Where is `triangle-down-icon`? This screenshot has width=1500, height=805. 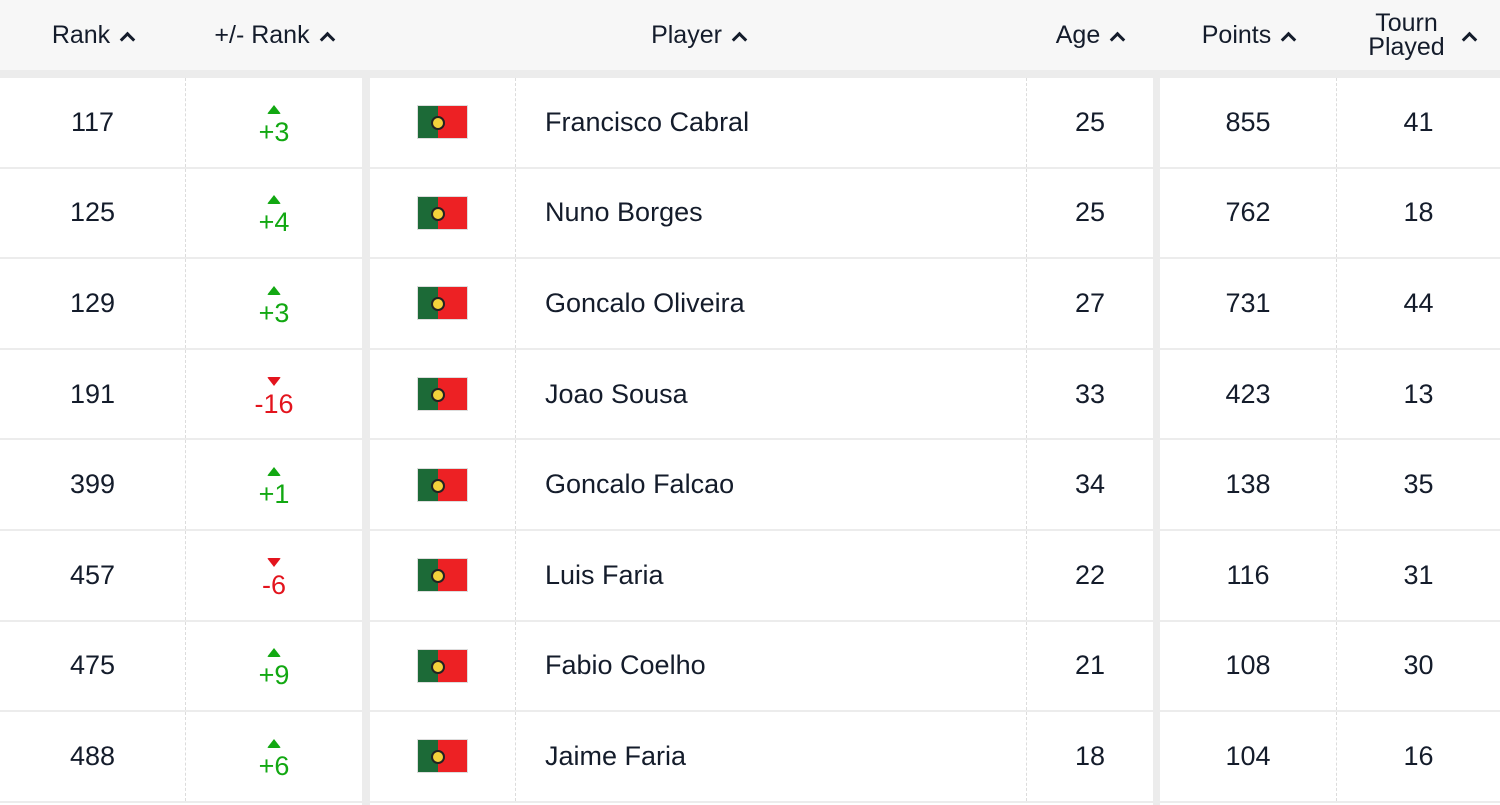 triangle-down-icon is located at coordinates (274, 381).